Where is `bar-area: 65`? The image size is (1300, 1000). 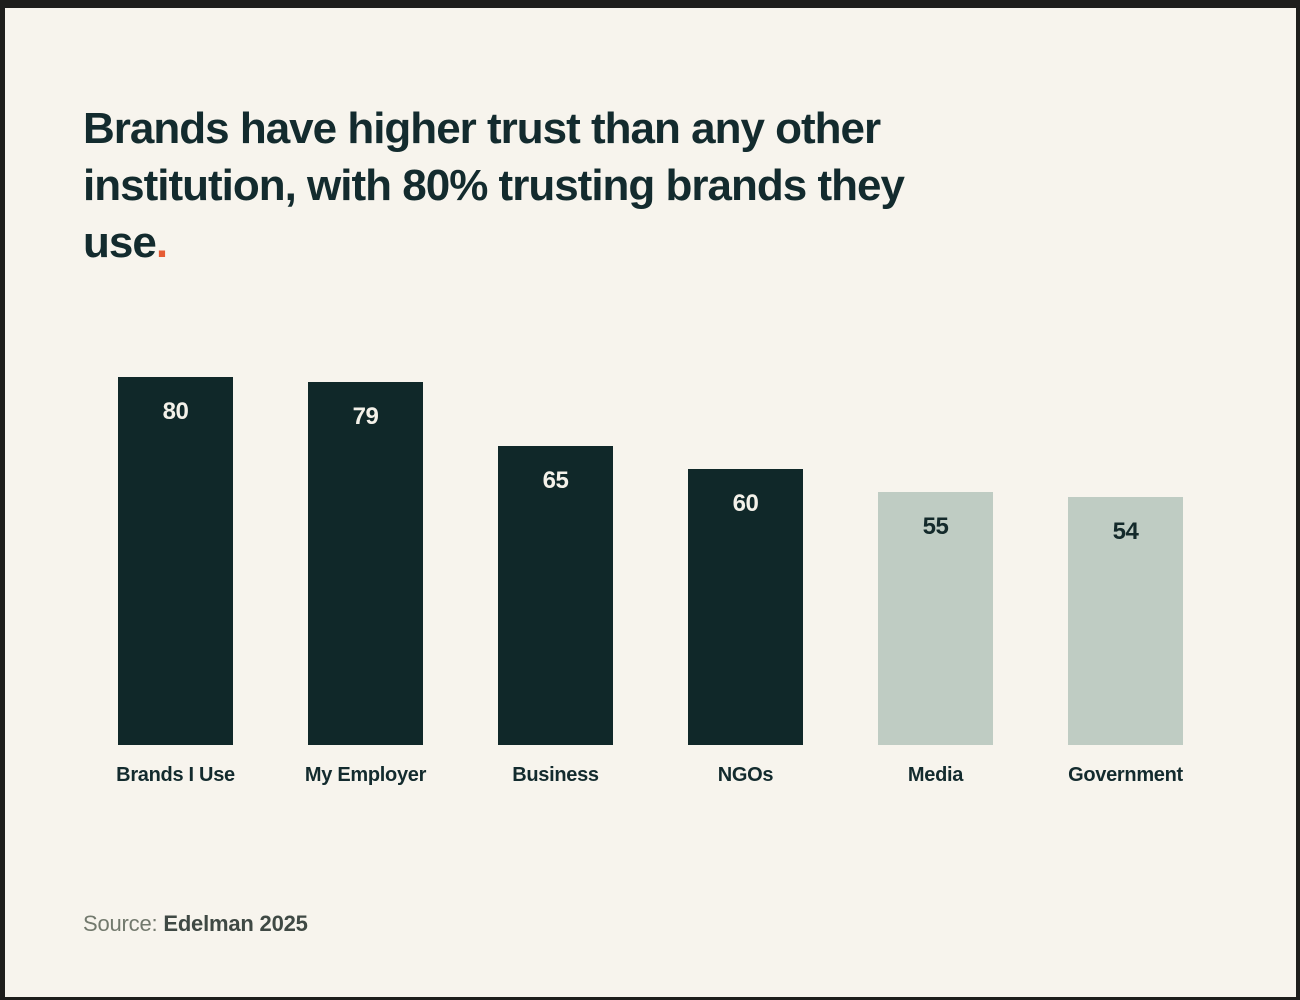 bar-area: 65 is located at coordinates (555, 561).